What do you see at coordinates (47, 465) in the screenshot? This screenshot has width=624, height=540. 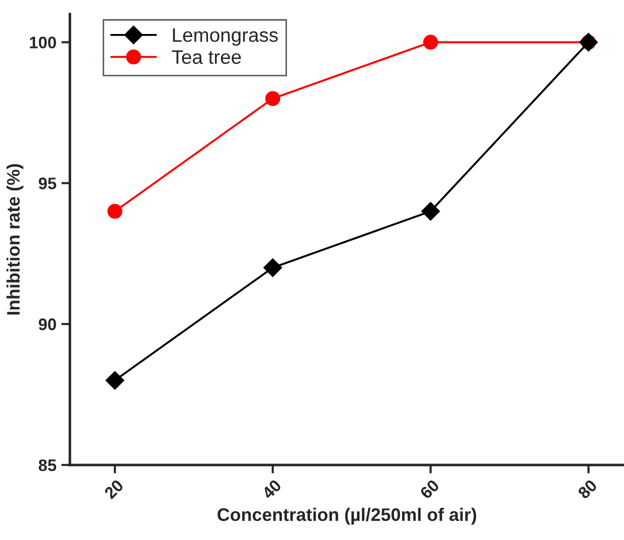 I see `y-tick-label: 85` at bounding box center [47, 465].